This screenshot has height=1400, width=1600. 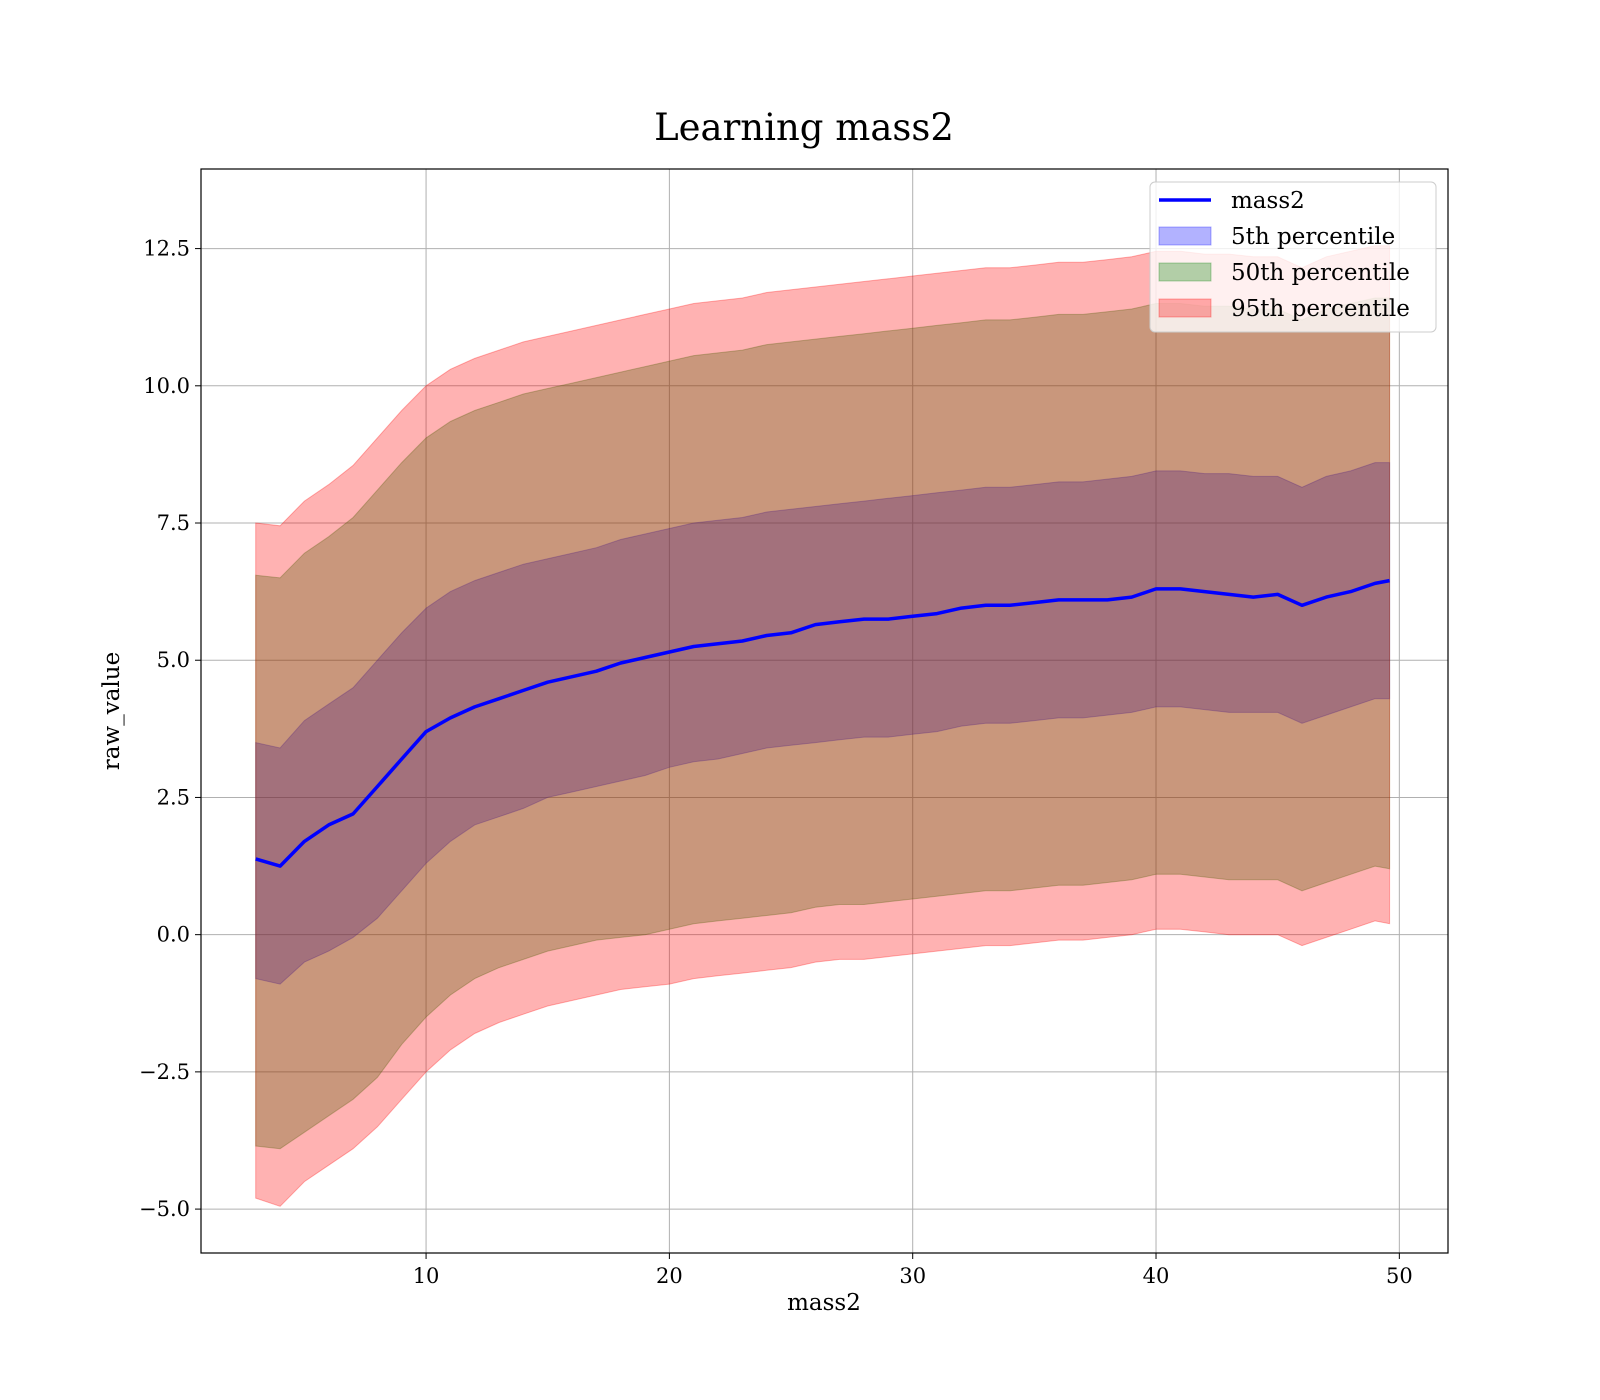 I want to click on legend-swatch-5th, so click(x=1185, y=236).